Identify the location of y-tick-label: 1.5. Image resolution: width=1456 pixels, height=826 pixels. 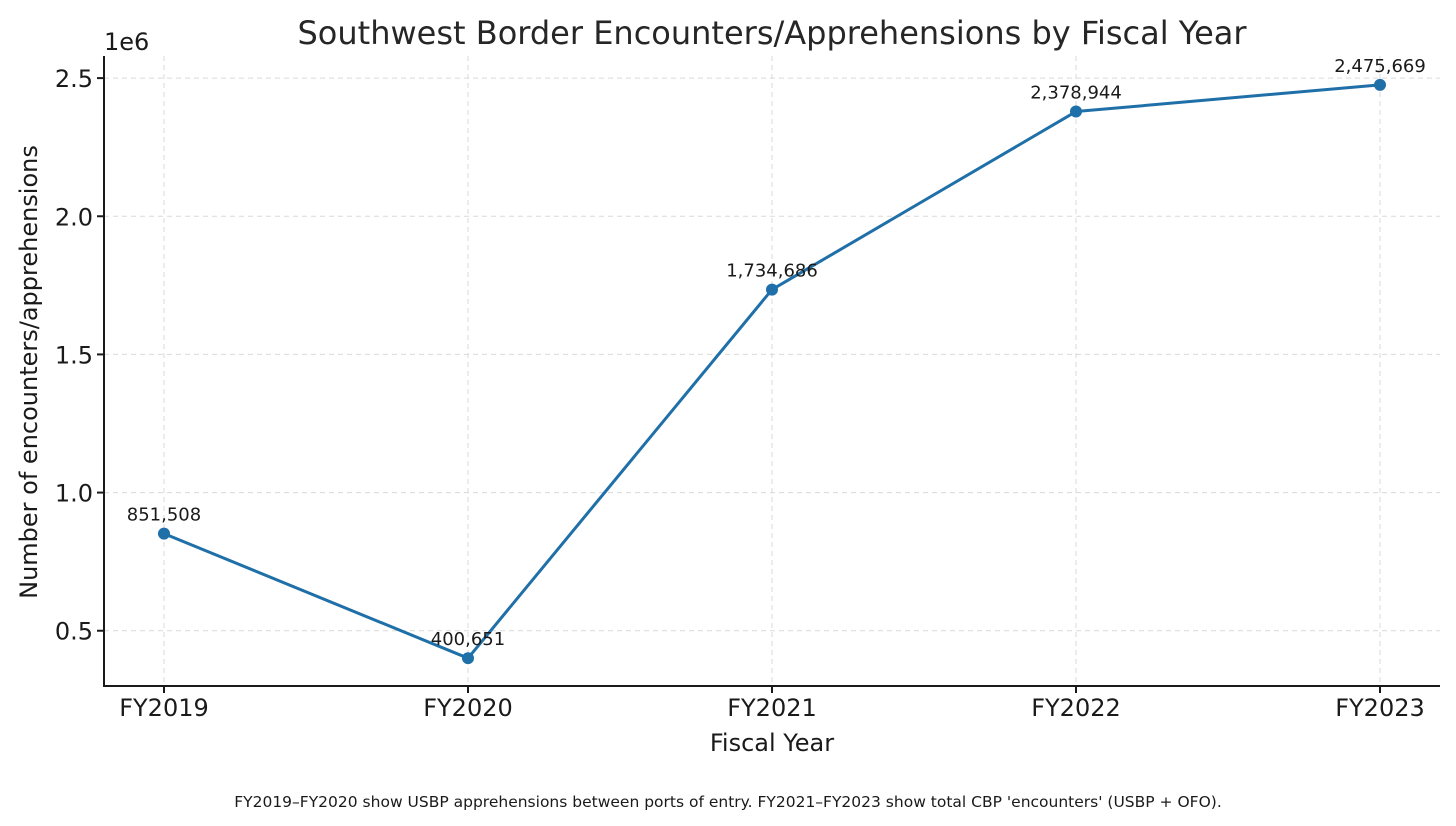
(74, 355).